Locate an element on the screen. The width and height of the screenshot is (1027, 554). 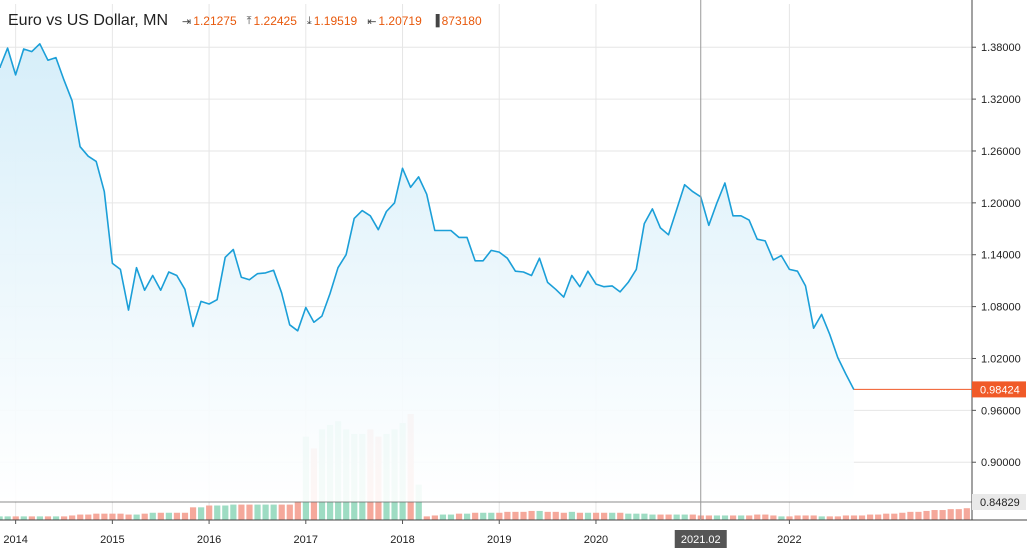
close-arrow-icon: ⇤ is located at coordinates (372, 21).